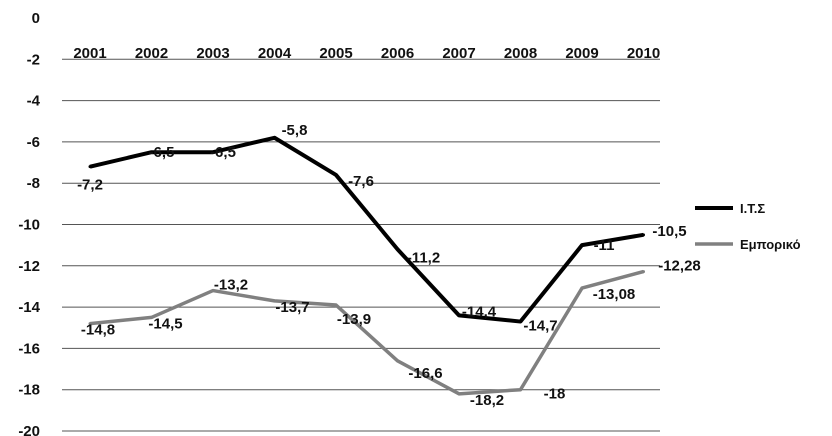 This screenshot has height=436, width=832. What do you see at coordinates (354, 319) in the screenshot?
I see `data-label: -13,9` at bounding box center [354, 319].